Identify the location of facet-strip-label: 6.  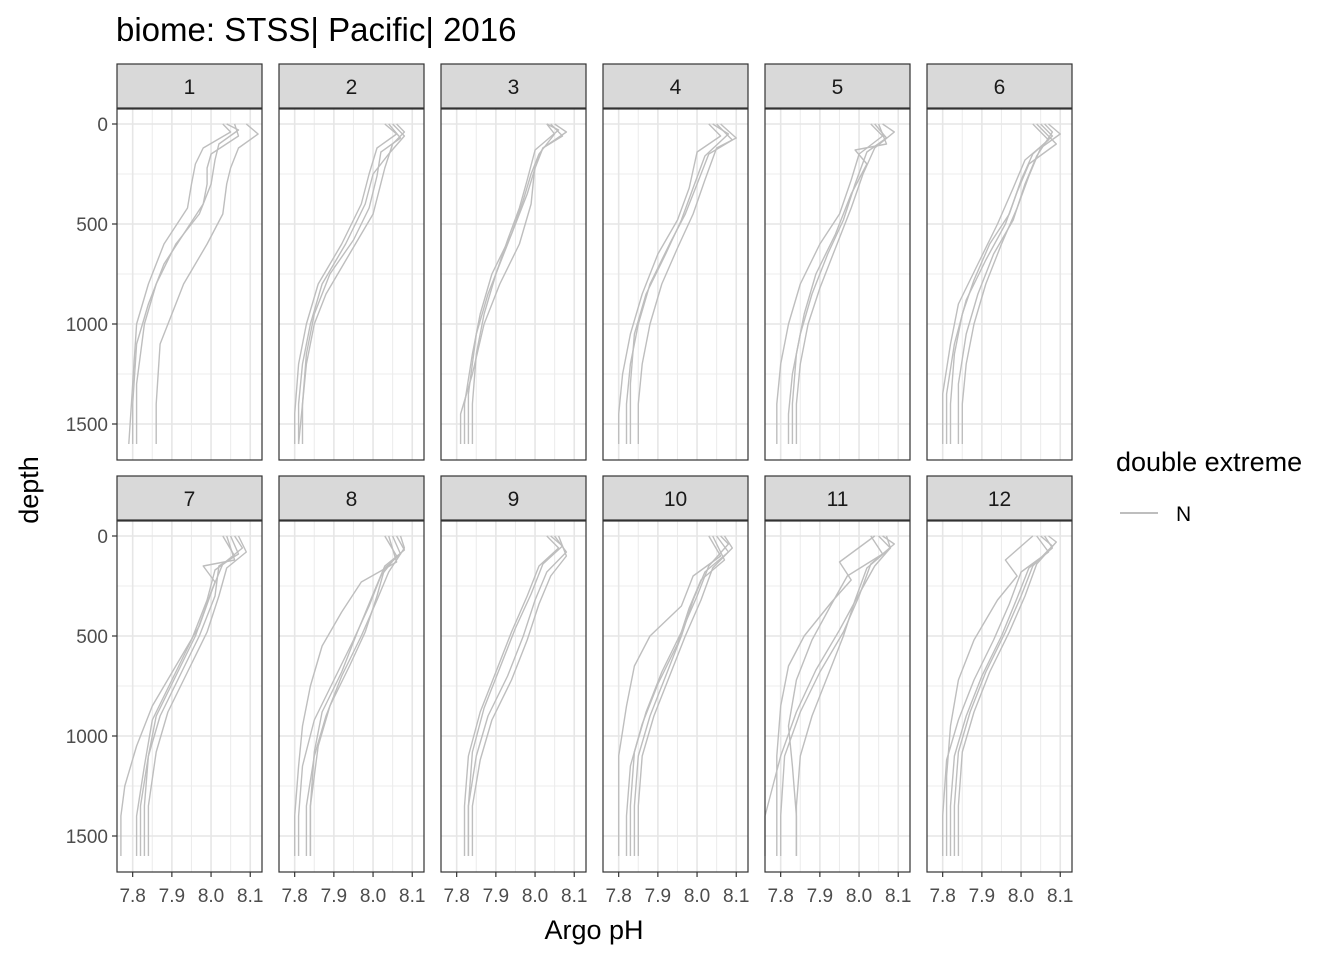
(1000, 87).